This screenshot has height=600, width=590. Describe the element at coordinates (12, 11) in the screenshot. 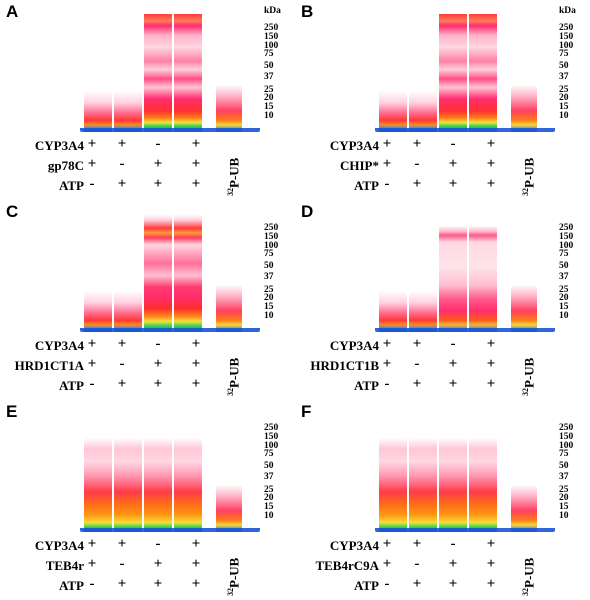

I see `panel-letter: A` at that location.